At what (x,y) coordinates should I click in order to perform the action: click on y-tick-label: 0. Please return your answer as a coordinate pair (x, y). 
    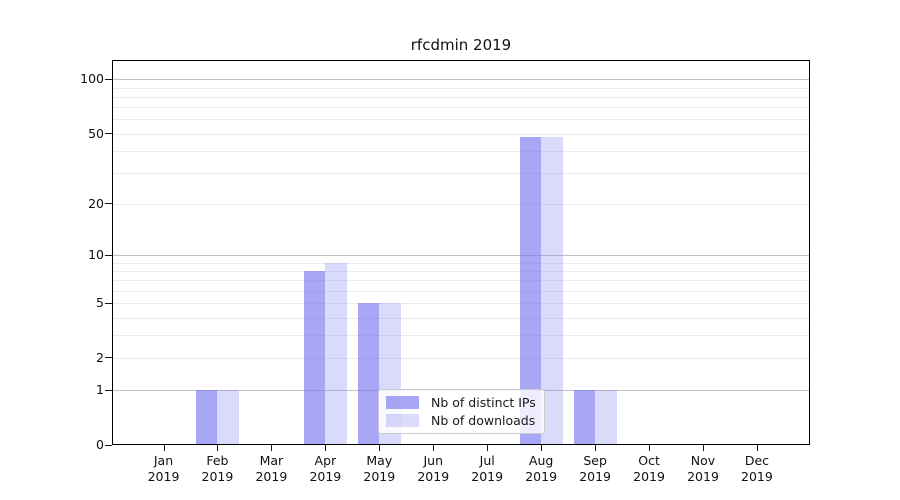
    Looking at the image, I should click on (100, 444).